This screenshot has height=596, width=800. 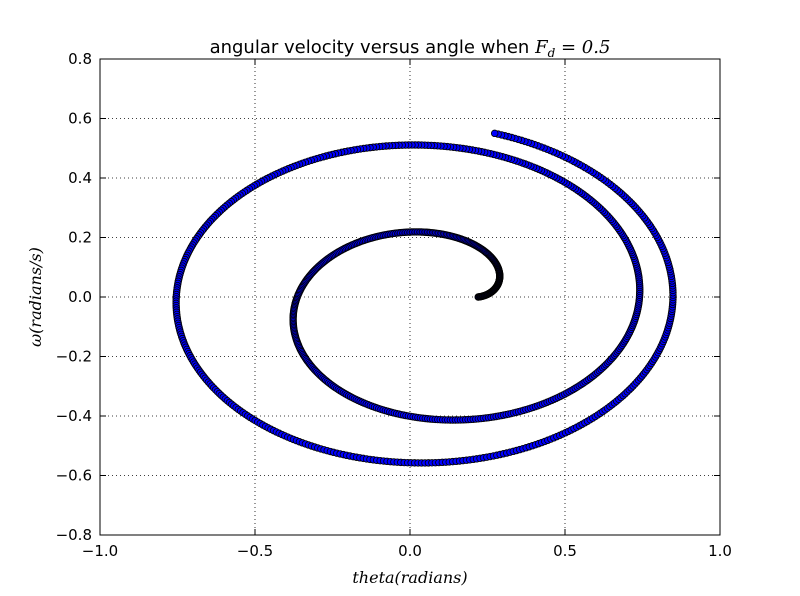 What do you see at coordinates (552, 53) in the screenshot?
I see `chart-title-math-subscript: d` at bounding box center [552, 53].